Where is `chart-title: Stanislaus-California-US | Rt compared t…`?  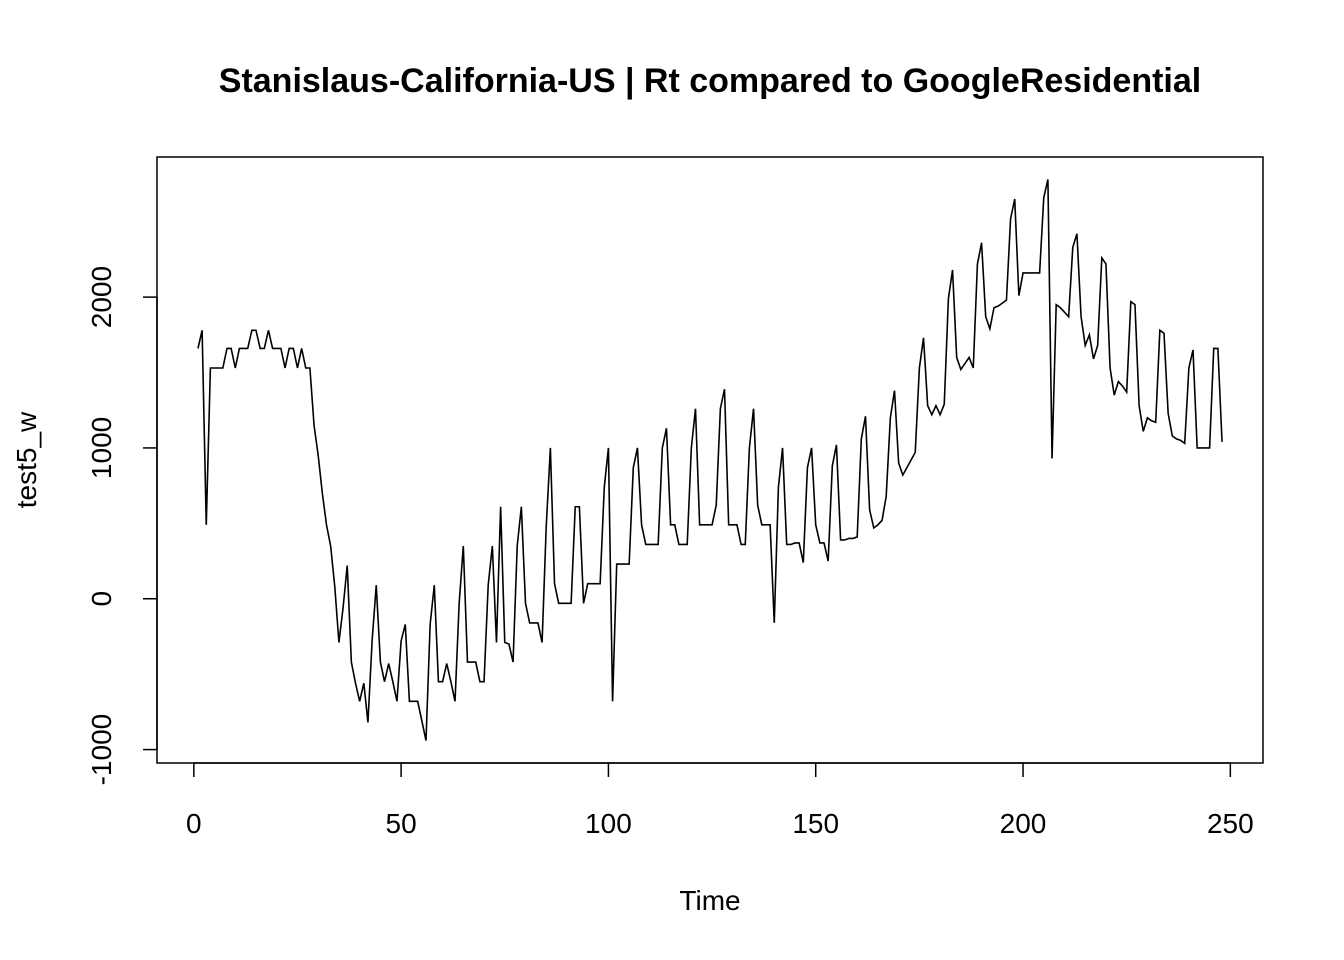
chart-title: Stanislaus-California-US | Rt compared t… is located at coordinates (710, 81).